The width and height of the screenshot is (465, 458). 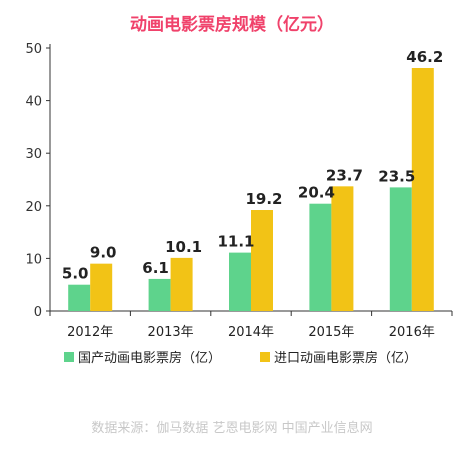 What do you see at coordinates (33, 102) in the screenshot?
I see `y-tick-label: 40` at bounding box center [33, 102].